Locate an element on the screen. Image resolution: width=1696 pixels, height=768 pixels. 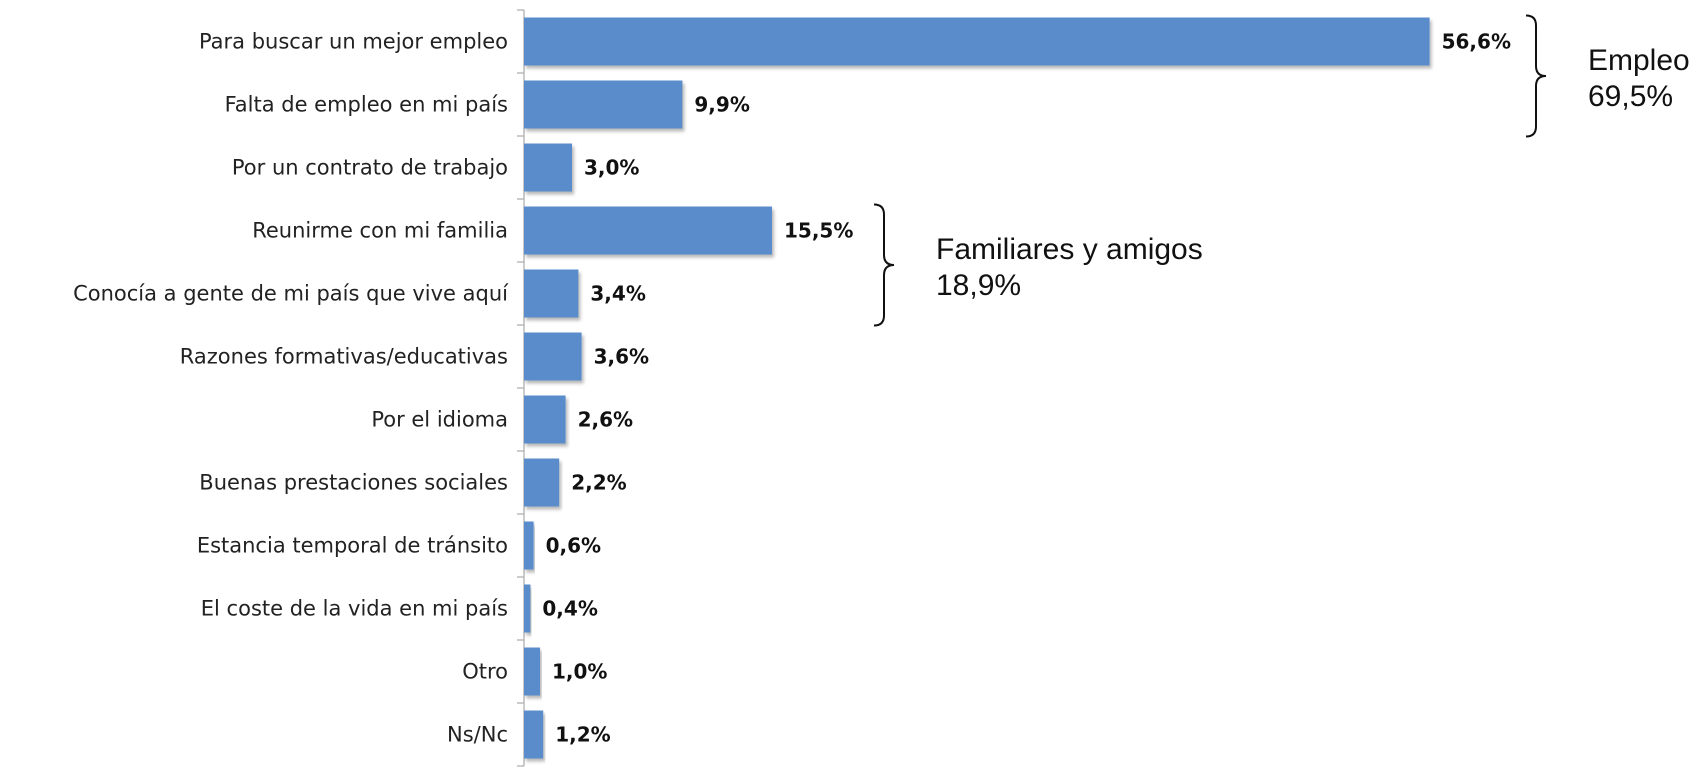
category-label: Para buscar un mejor empleo is located at coordinates (353, 42).